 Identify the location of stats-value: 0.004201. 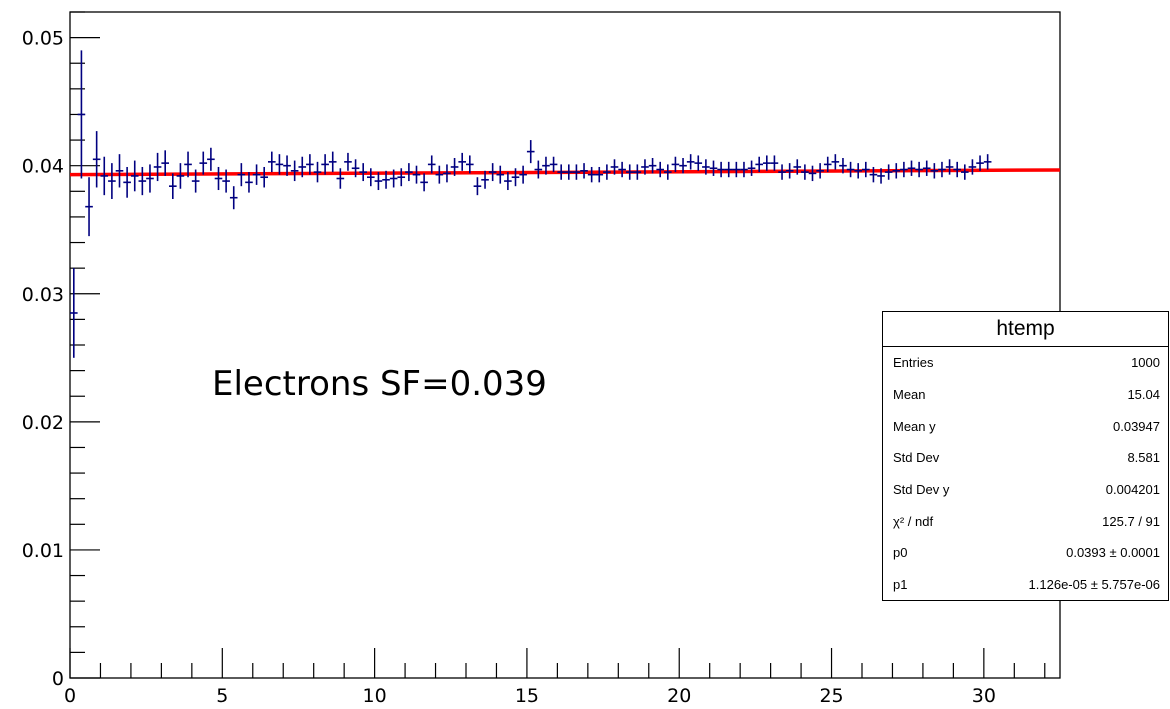
(1132, 490).